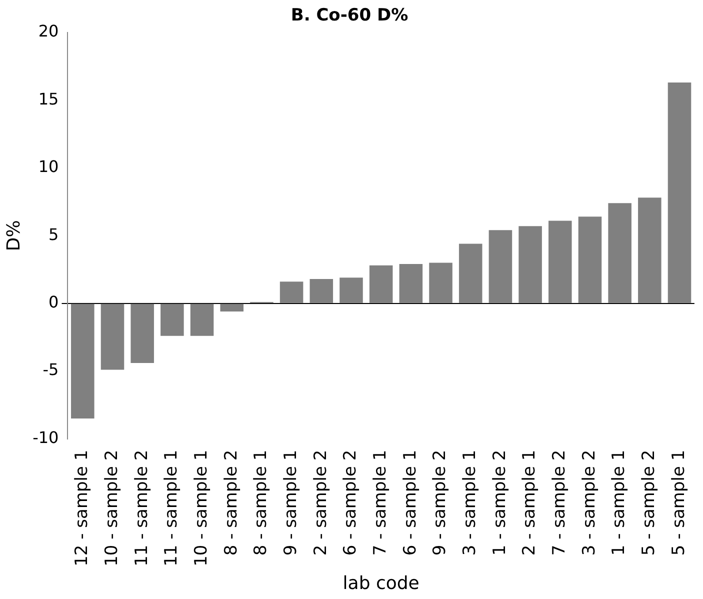 The width and height of the screenshot is (703, 599). Describe the element at coordinates (649, 503) in the screenshot. I see `x-tick-label: 5 - sample 2` at that location.